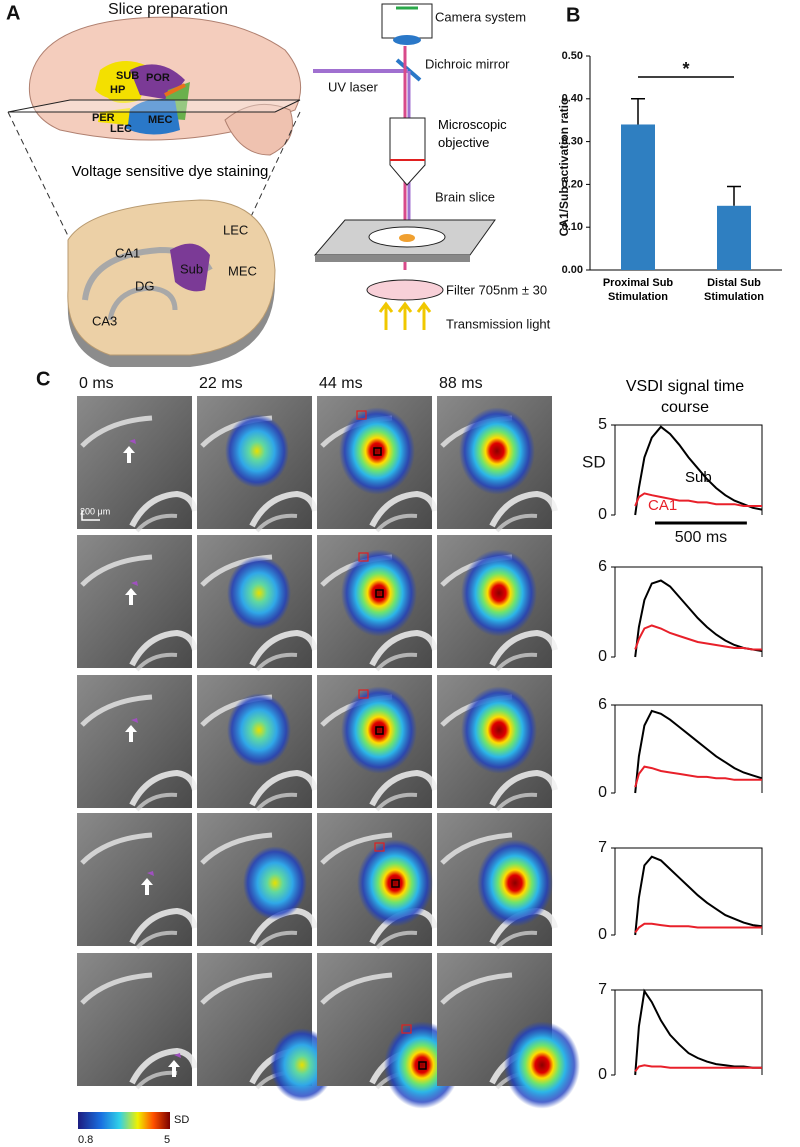 Image resolution: width=800 pixels, height=1147 pixels. I want to click on optics-label-box: Microscopic objective, so click(472, 133).